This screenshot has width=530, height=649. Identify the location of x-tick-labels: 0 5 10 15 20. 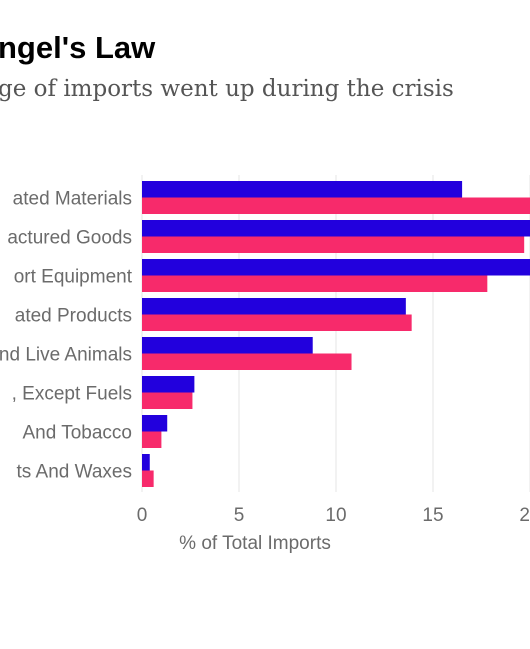
(333, 515).